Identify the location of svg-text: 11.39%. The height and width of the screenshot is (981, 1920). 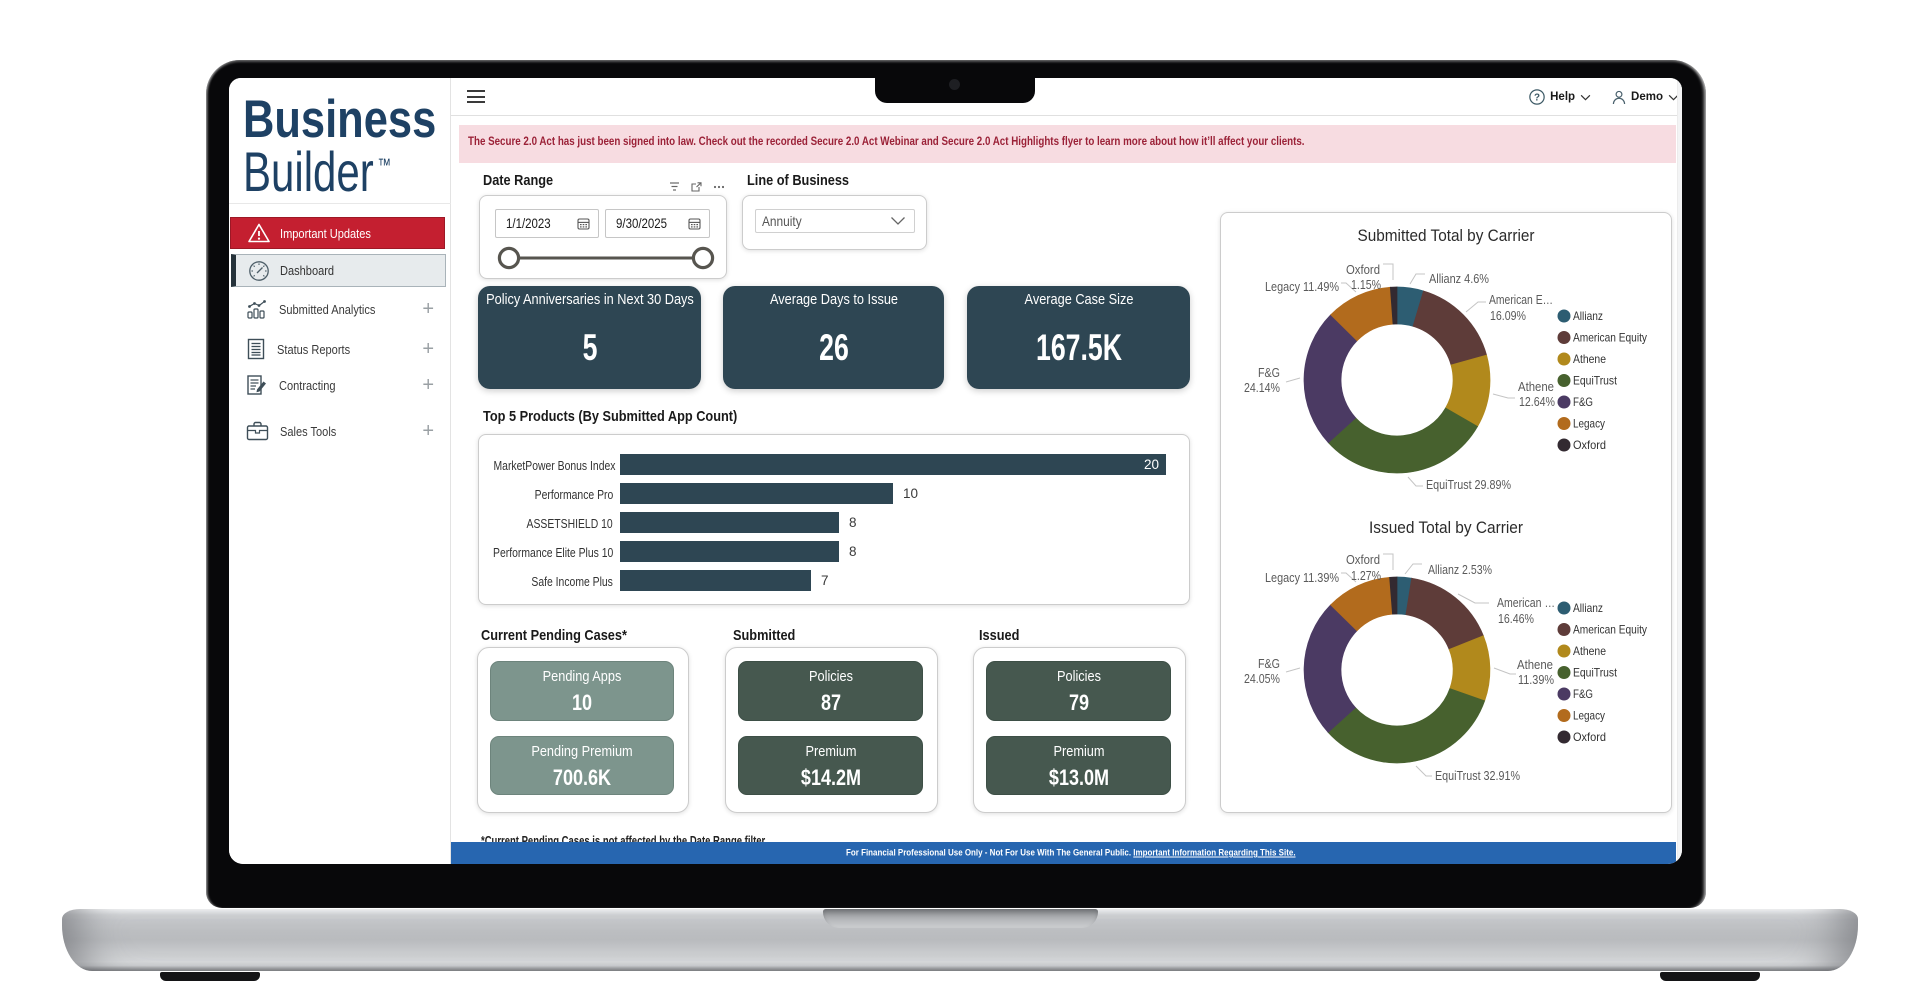
(1536, 680).